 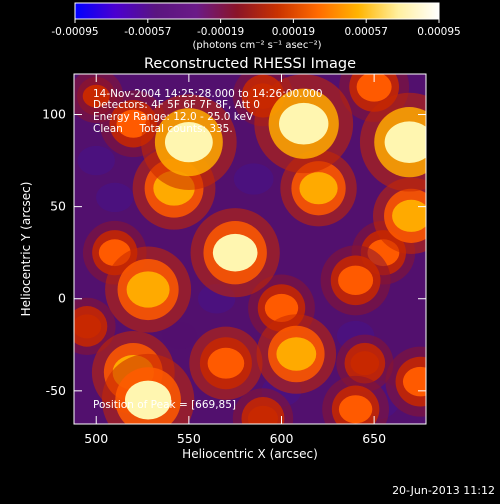 What do you see at coordinates (293, 32) in the screenshot?
I see `colorbar-tick-label: 0.00019` at bounding box center [293, 32].